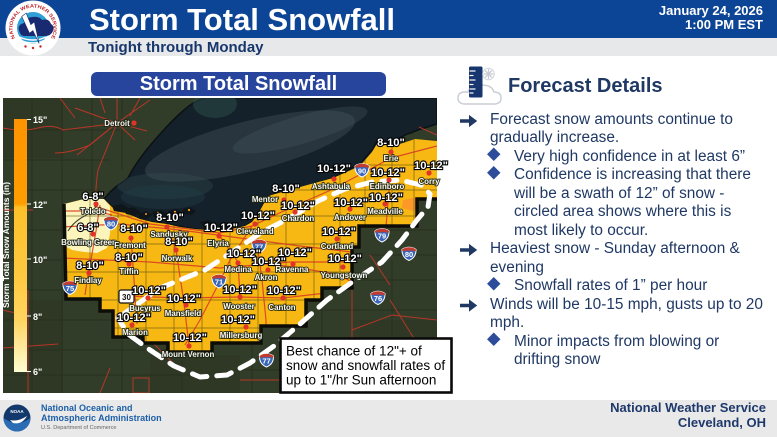 This screenshot has height=437, width=777. What do you see at coordinates (238, 269) in the screenshot?
I see `svg-text: Medina` at bounding box center [238, 269].